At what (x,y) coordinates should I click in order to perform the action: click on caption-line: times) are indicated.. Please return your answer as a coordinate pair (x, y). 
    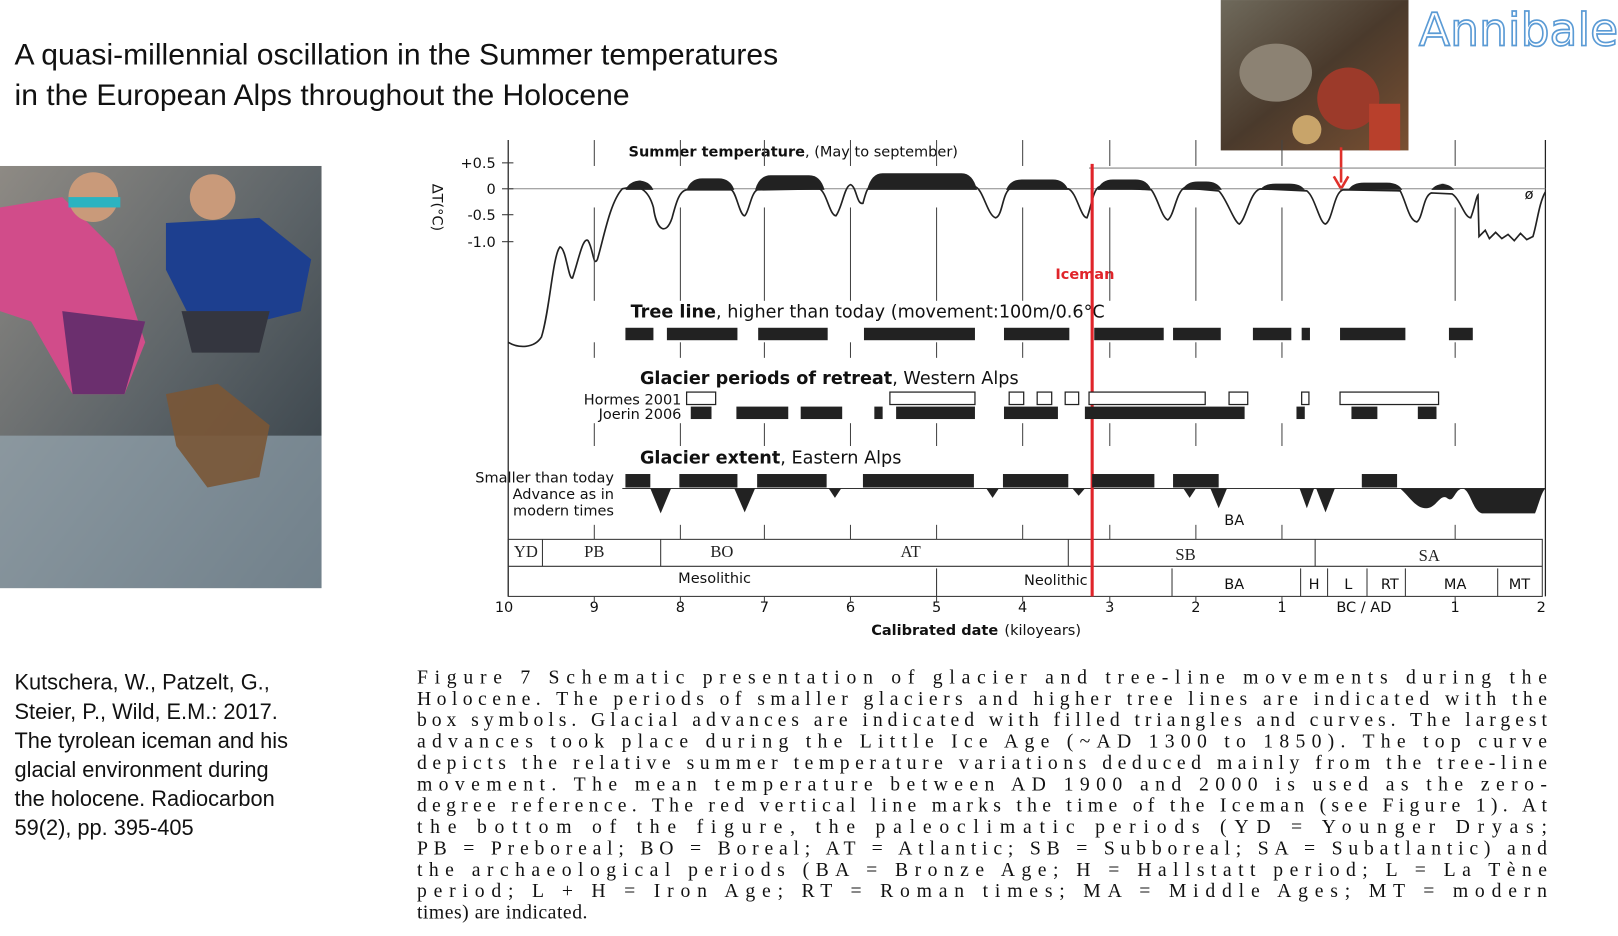
    Looking at the image, I should click on (502, 913).